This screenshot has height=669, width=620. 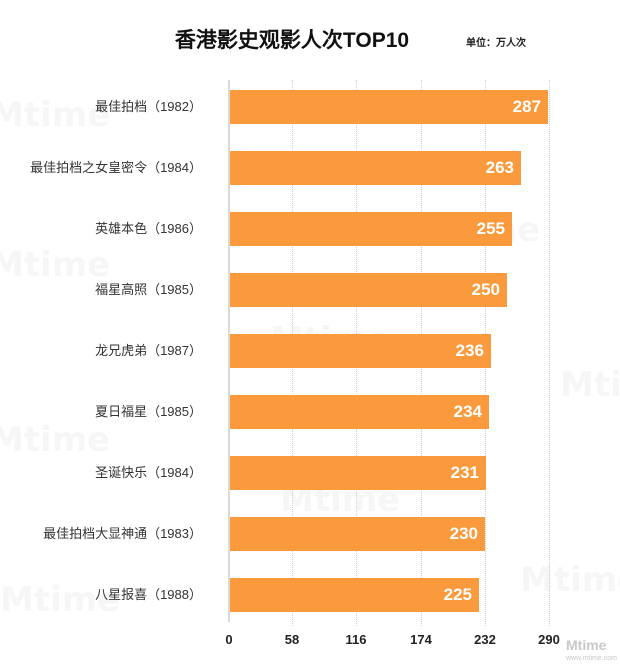 What do you see at coordinates (586, 645) in the screenshot?
I see `mtime-logo: Mtime` at bounding box center [586, 645].